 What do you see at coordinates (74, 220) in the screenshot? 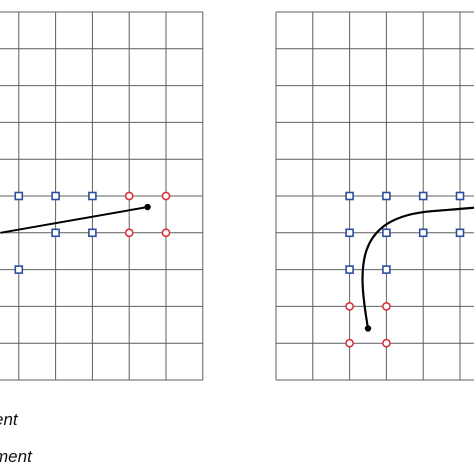
I see `left-trajectory-path` at bounding box center [74, 220].